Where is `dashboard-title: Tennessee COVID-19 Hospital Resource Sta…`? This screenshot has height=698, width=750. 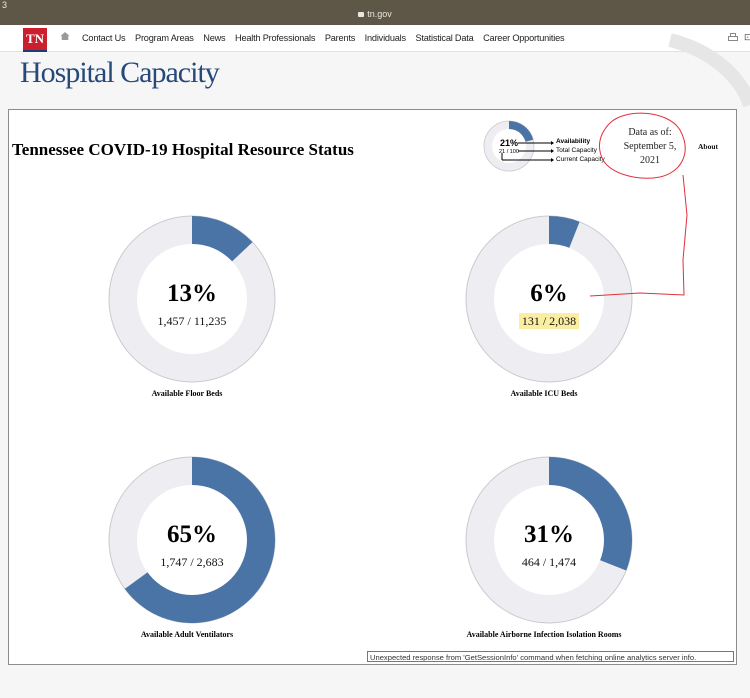 dashboard-title: Tennessee COVID-19 Hospital Resource Sta… is located at coordinates (183, 149).